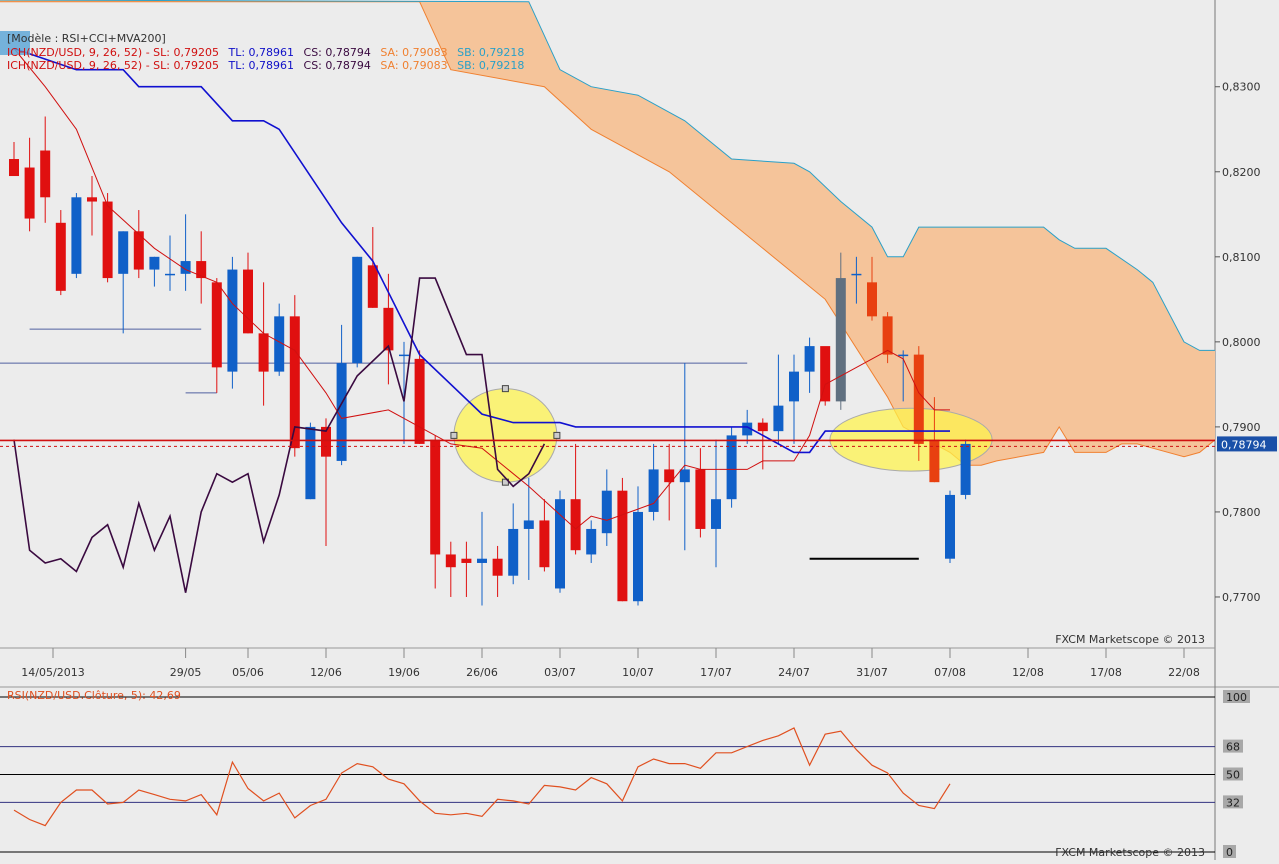 The width and height of the screenshot is (1279, 864). What do you see at coordinates (404, 672) in the screenshot?
I see `date-tick-label: 19/06` at bounding box center [404, 672].